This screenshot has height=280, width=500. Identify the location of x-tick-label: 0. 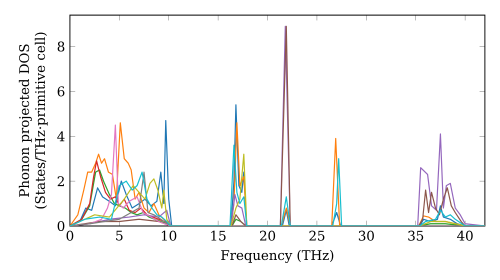
(70, 235).